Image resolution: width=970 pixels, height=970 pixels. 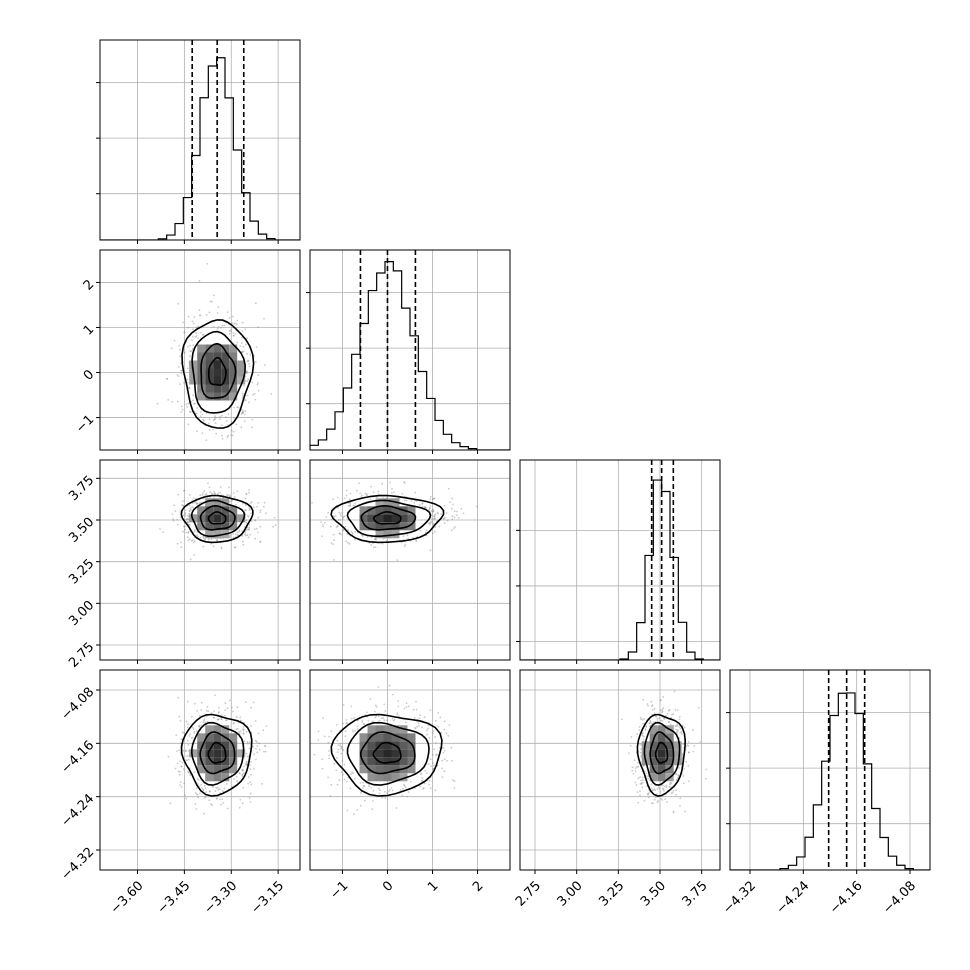 What do you see at coordinates (653, 893) in the screenshot?
I see `tick-label-x: 3.50` at bounding box center [653, 893].